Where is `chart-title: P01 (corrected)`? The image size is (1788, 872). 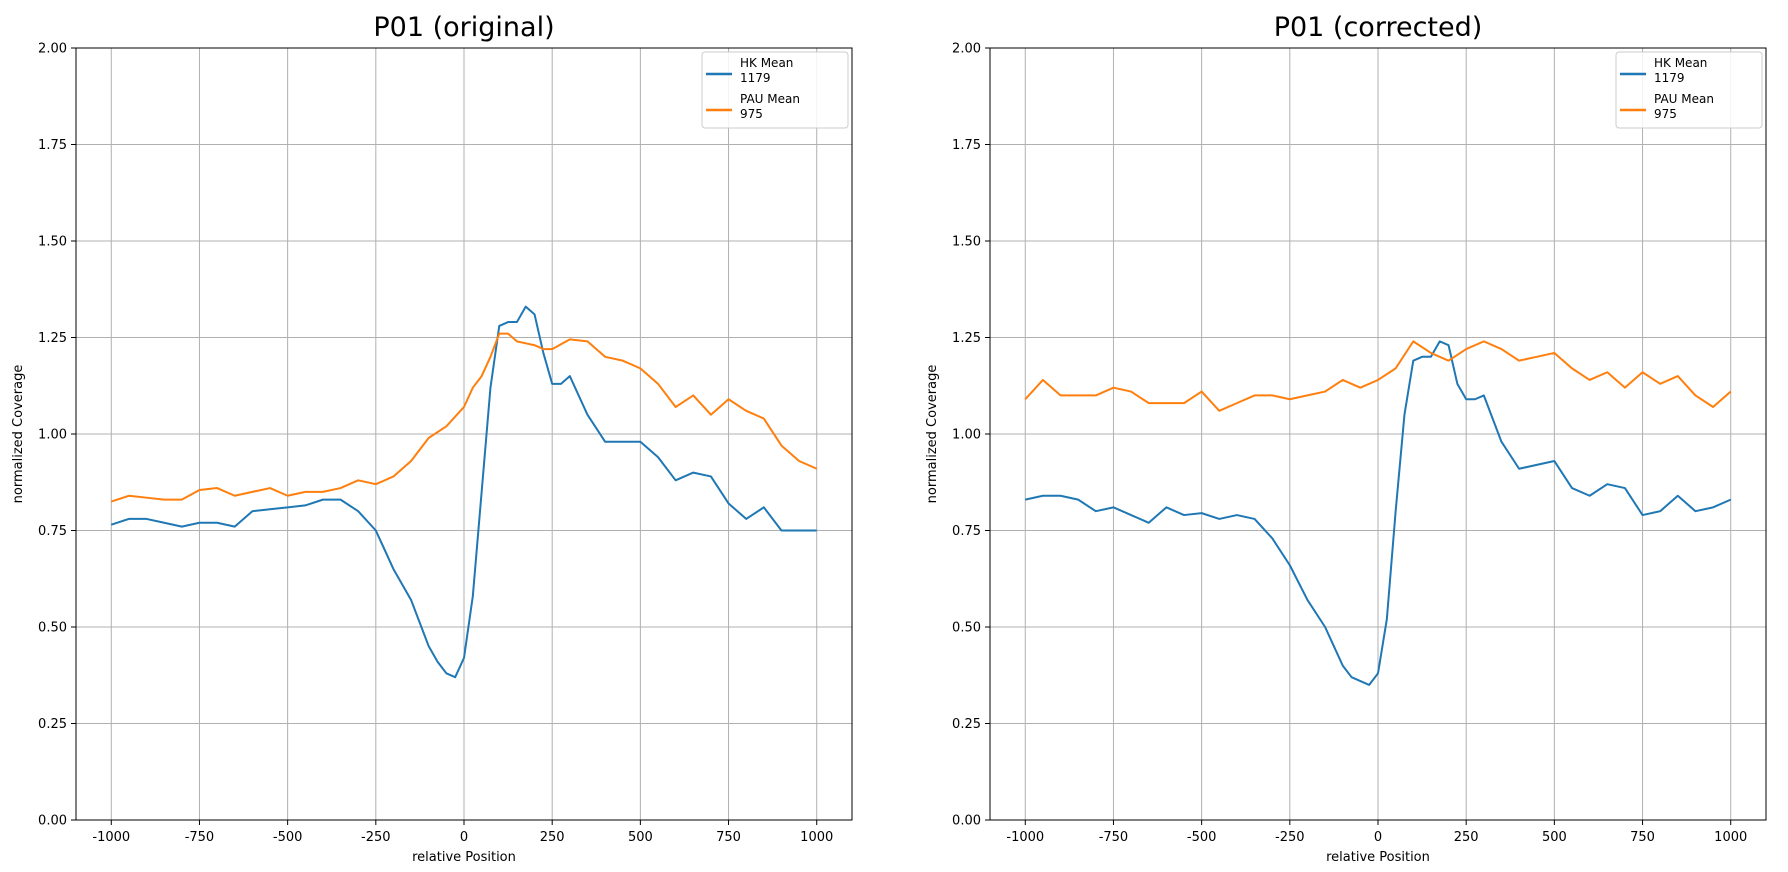
chart-title: P01 (corrected) is located at coordinates (1378, 27).